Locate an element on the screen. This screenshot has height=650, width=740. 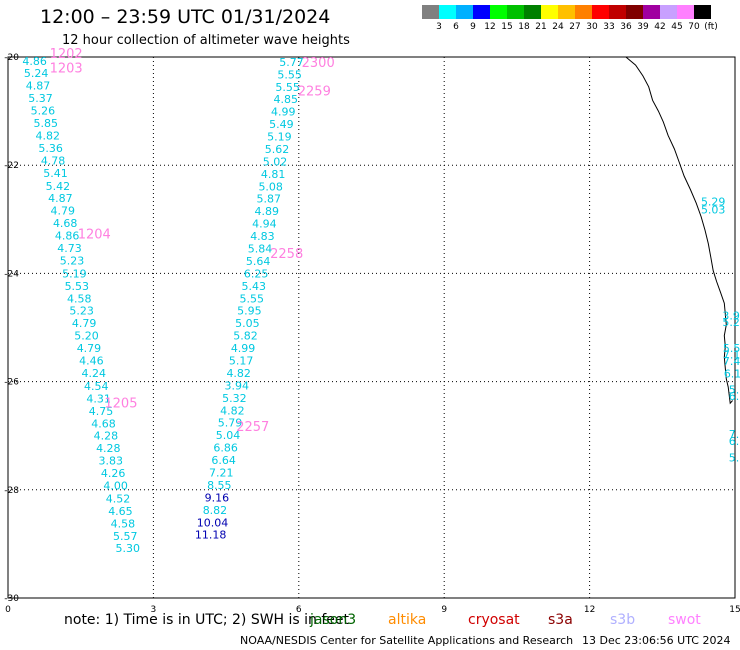
colorbar-tick-label: 30 is located at coordinates (592, 27).